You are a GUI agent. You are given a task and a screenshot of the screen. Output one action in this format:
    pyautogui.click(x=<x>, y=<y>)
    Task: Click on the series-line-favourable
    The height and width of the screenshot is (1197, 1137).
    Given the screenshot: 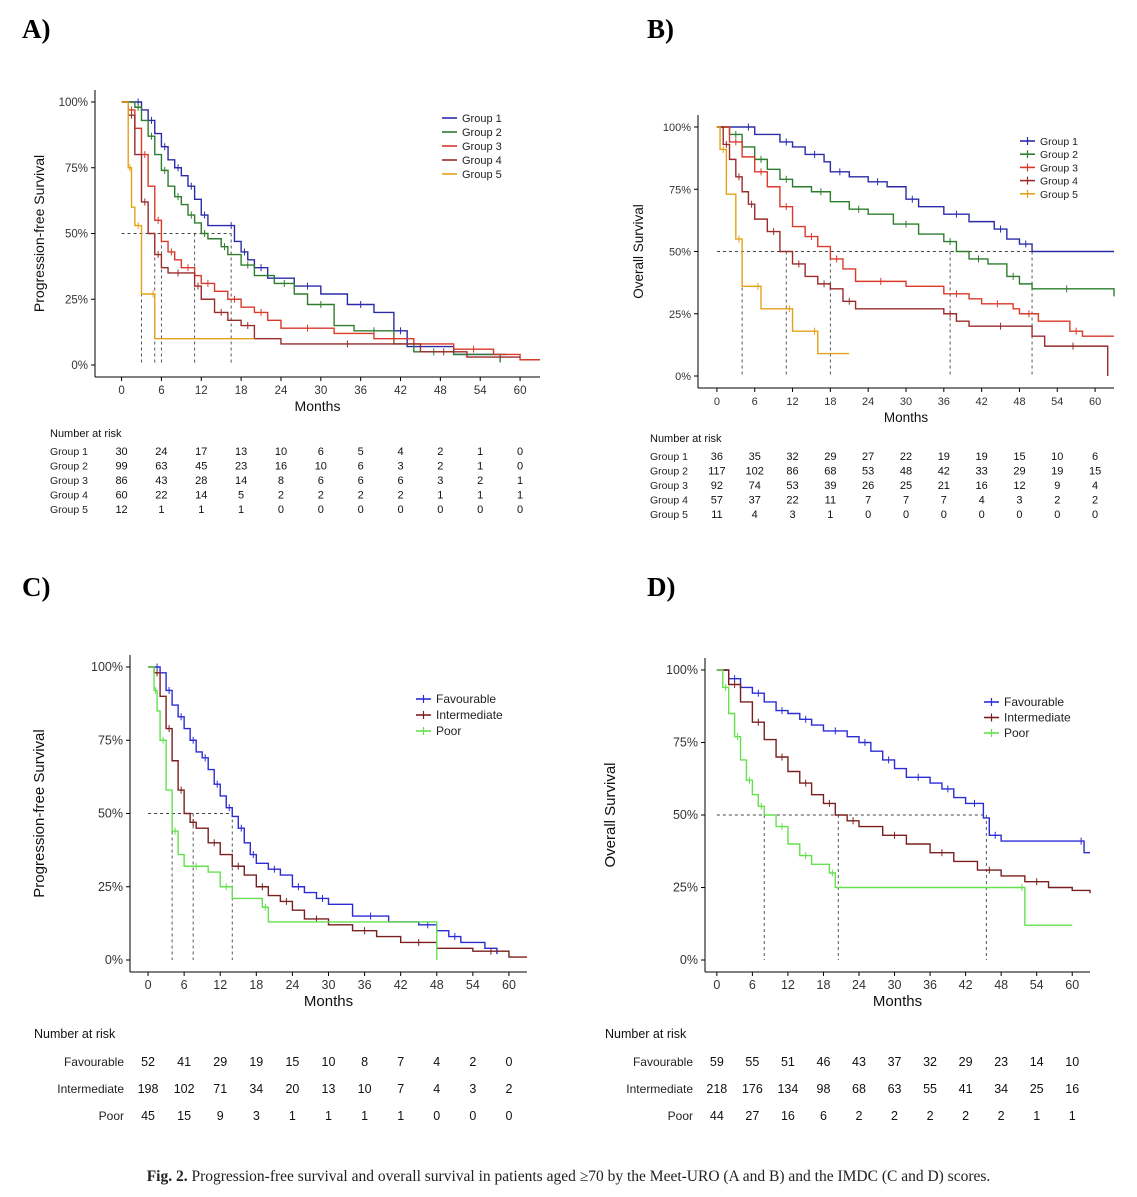 What is the action you would take?
    pyautogui.click(x=323, y=810)
    